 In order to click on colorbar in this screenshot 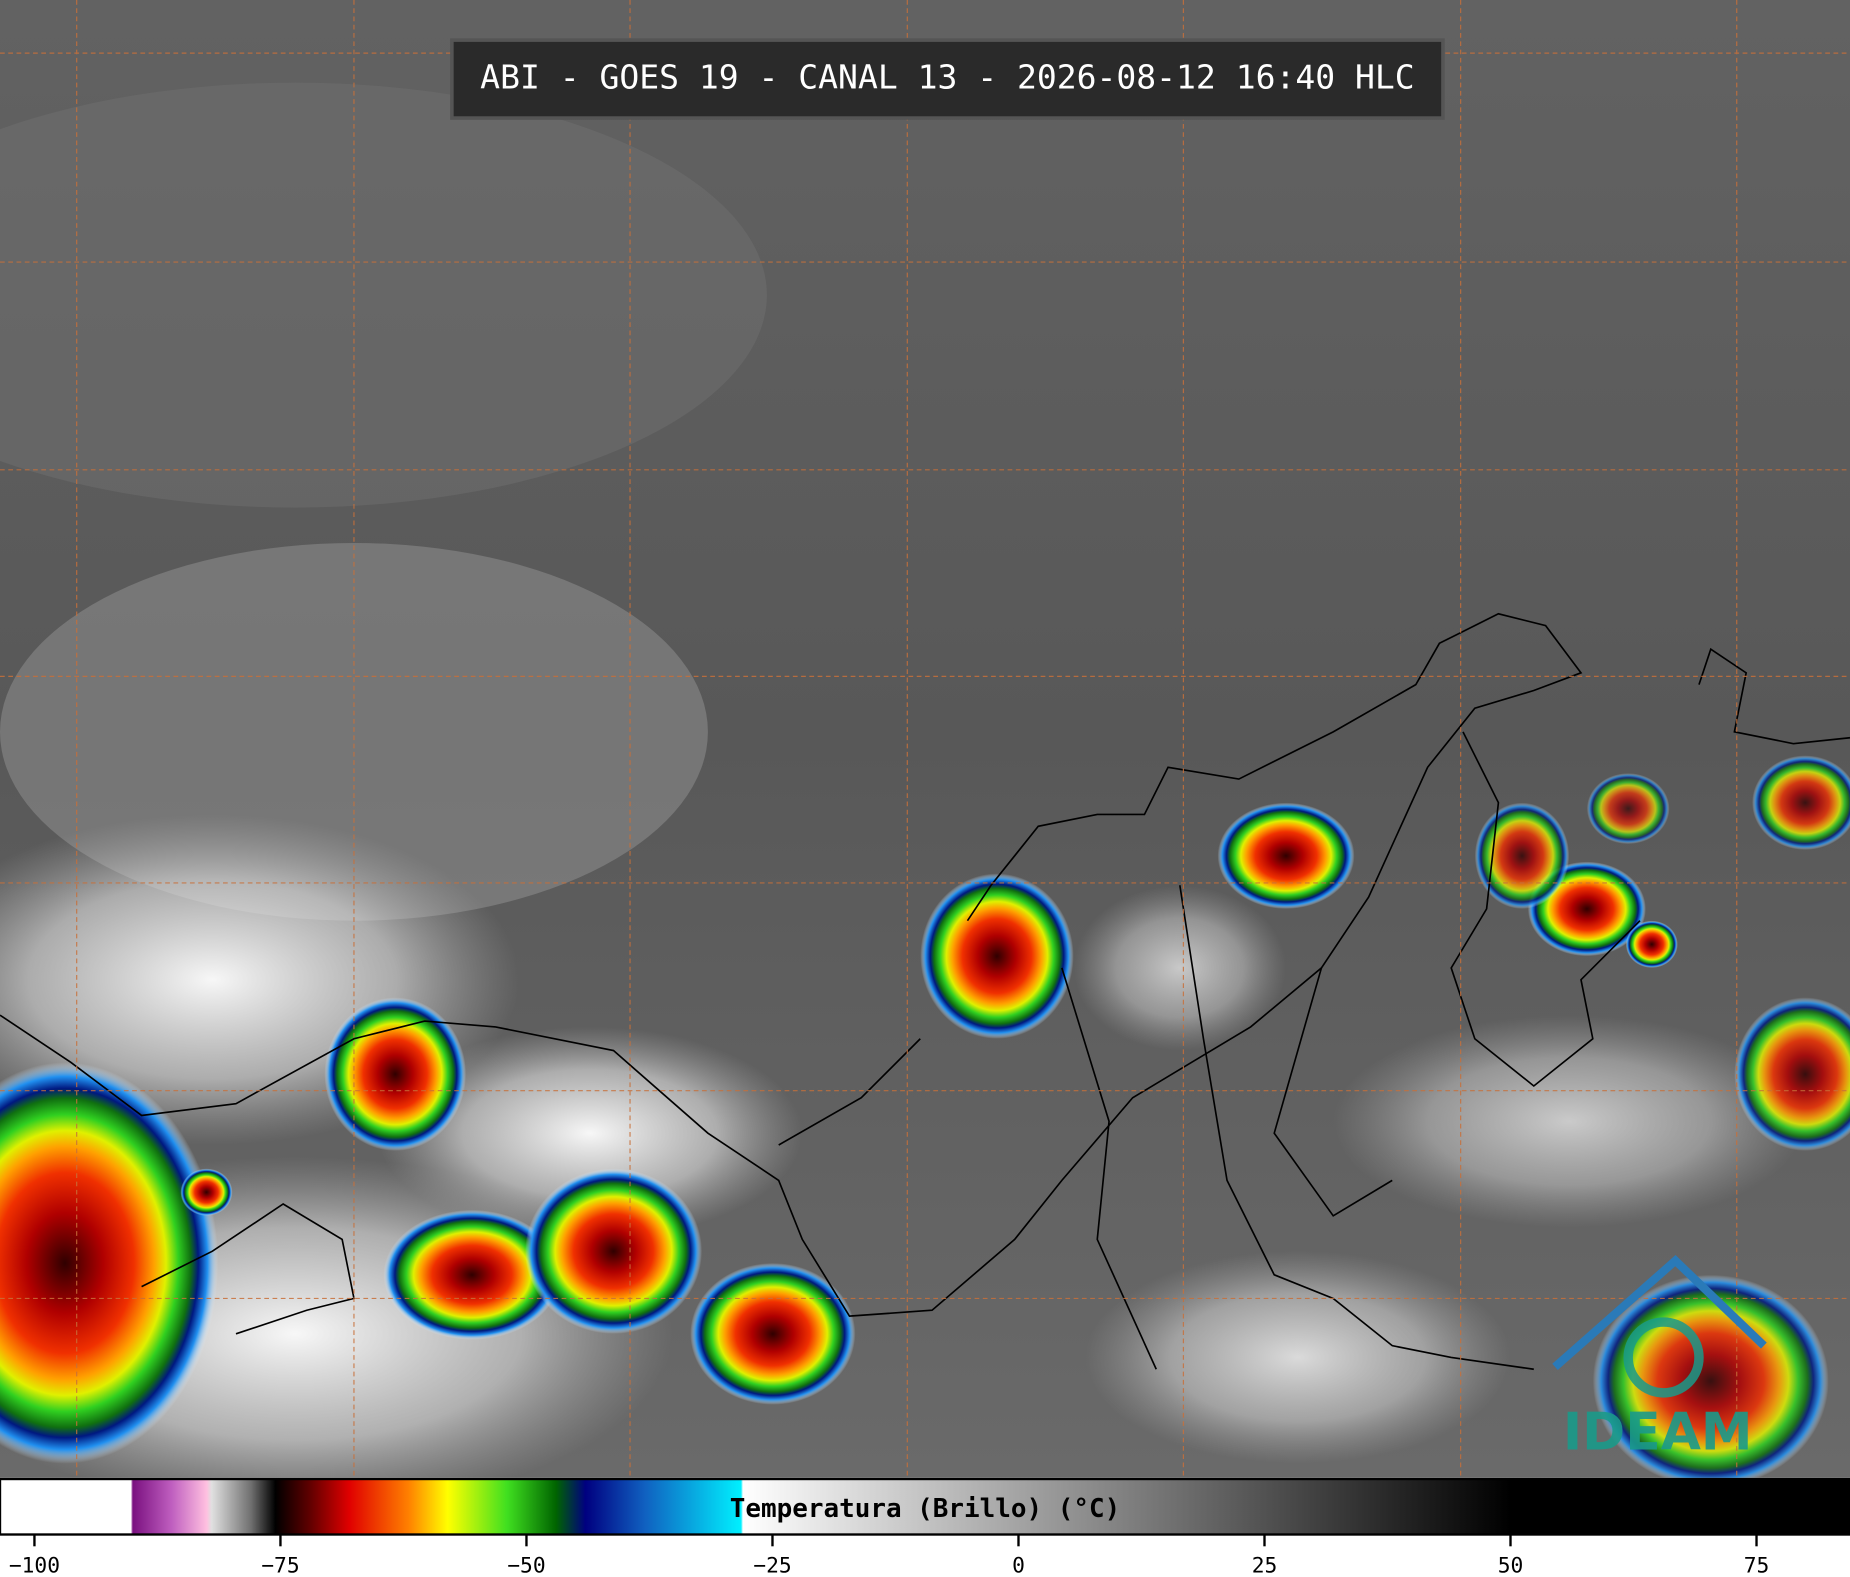, I will do `click(925, 1506)`.